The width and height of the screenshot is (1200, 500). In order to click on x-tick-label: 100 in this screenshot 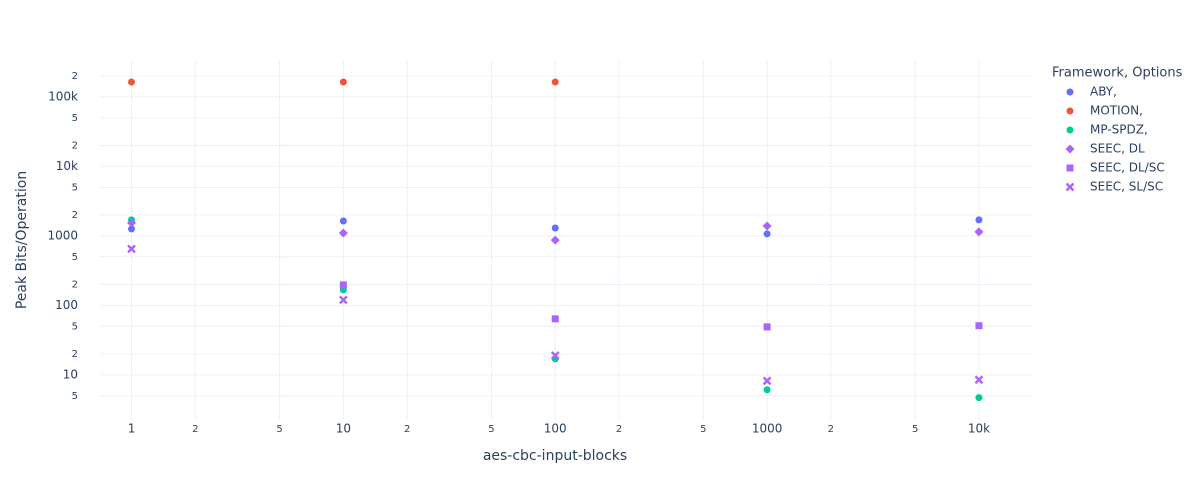, I will do `click(555, 429)`.